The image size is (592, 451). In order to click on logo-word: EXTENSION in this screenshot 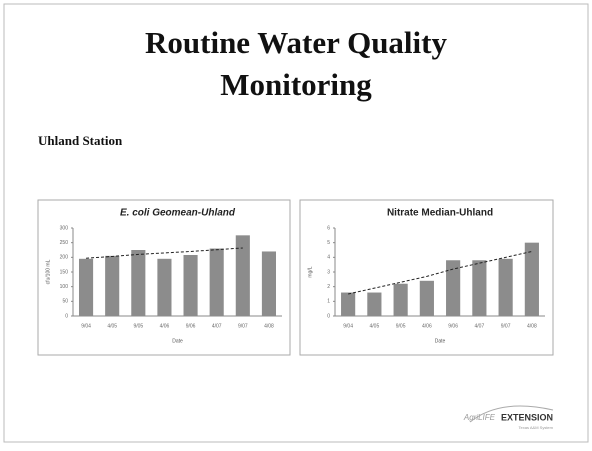, I will do `click(527, 417)`.